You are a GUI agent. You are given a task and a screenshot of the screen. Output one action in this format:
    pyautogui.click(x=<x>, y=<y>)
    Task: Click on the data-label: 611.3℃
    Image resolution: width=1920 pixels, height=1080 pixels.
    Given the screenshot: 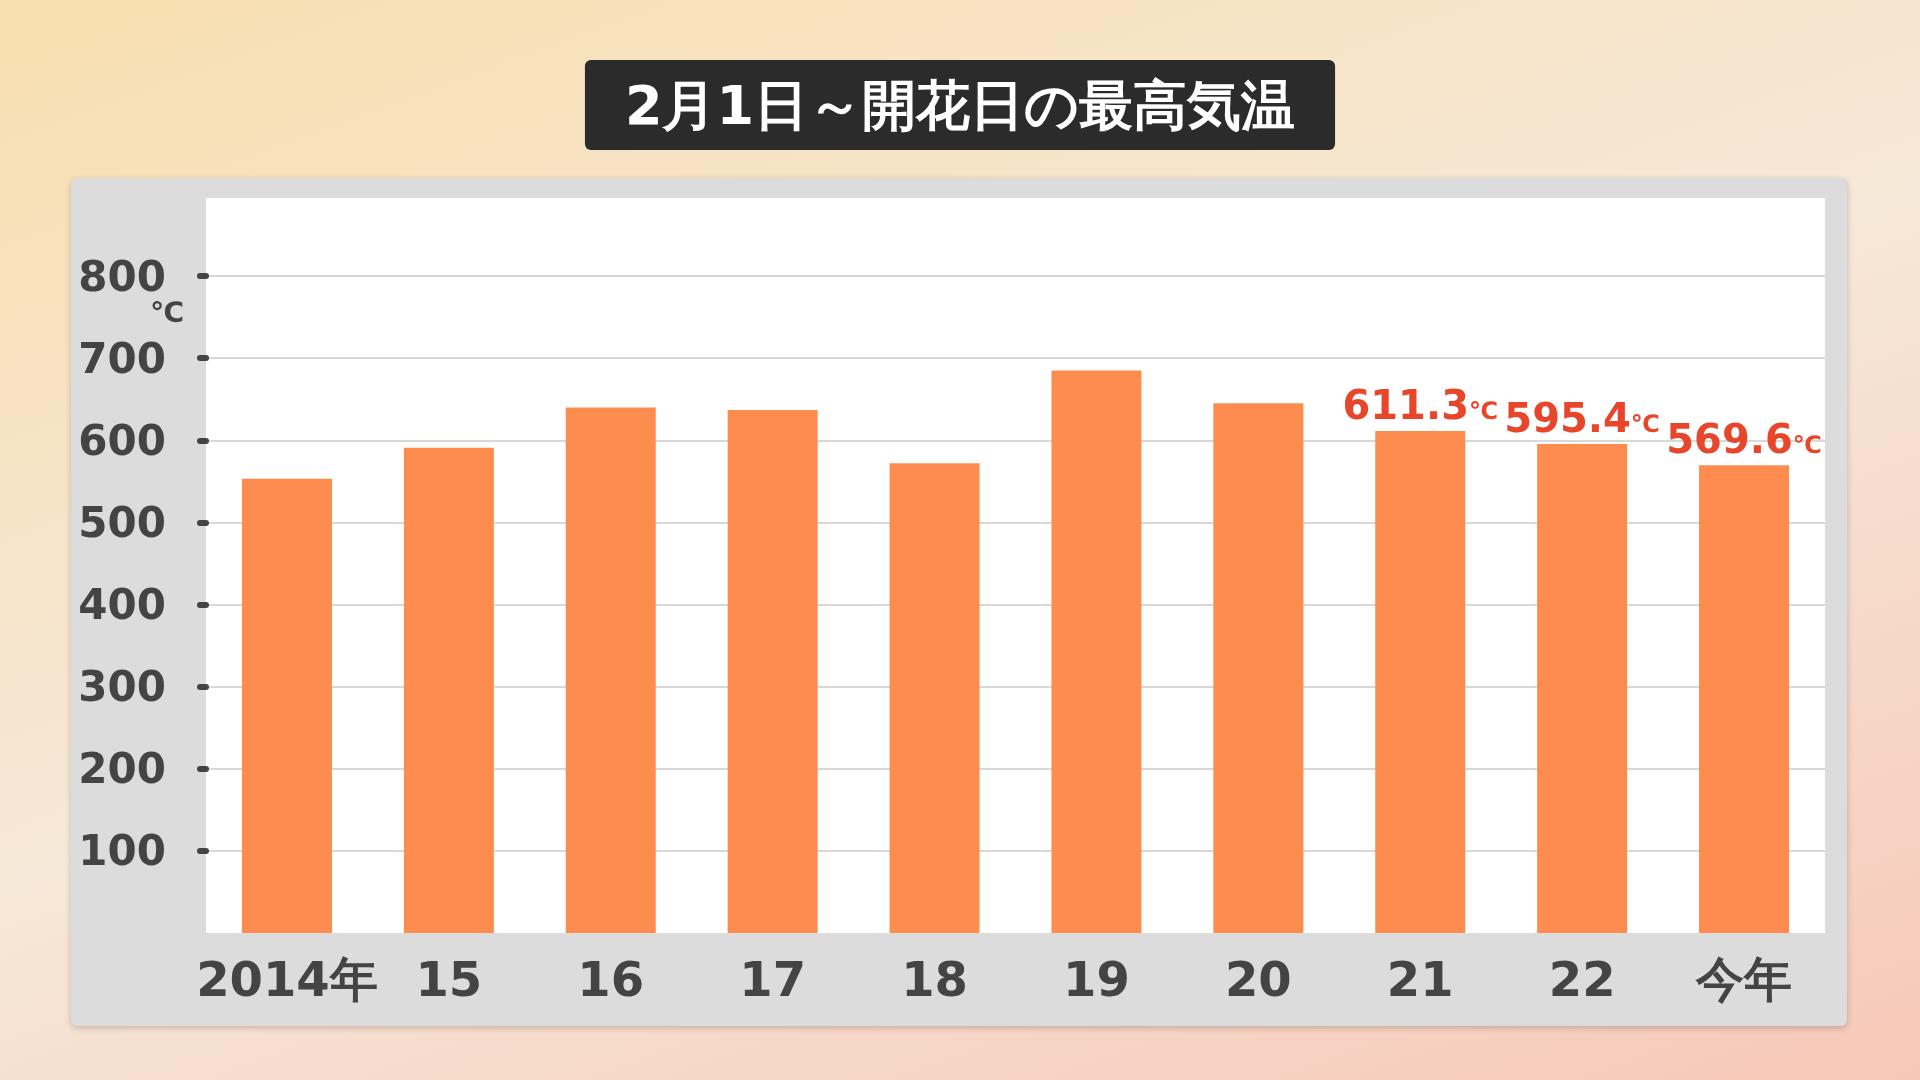 What is the action you would take?
    pyautogui.click(x=1420, y=404)
    